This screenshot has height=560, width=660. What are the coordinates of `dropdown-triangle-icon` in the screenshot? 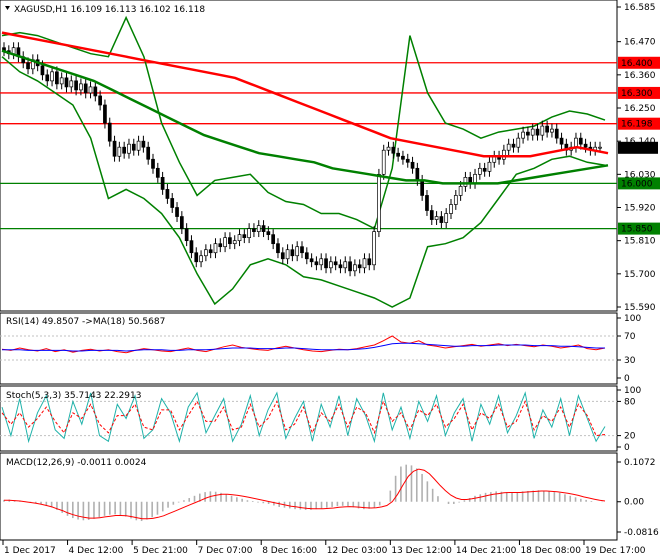 It's located at (7, 8).